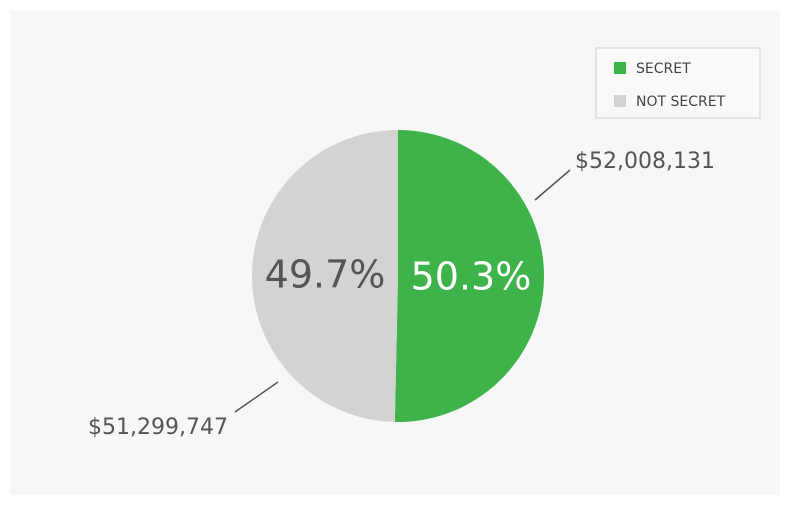 The image size is (791, 505). I want to click on percent-label: 49.7%, so click(325, 275).